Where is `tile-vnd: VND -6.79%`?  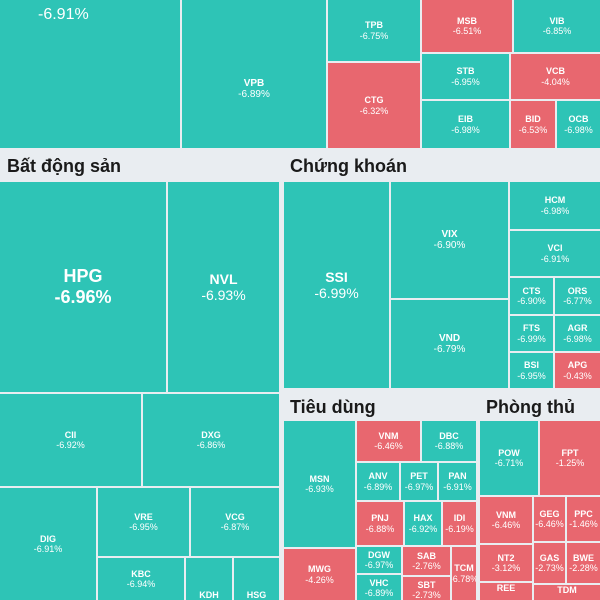
tile-vnd: VND -6.79% is located at coordinates (449, 344).